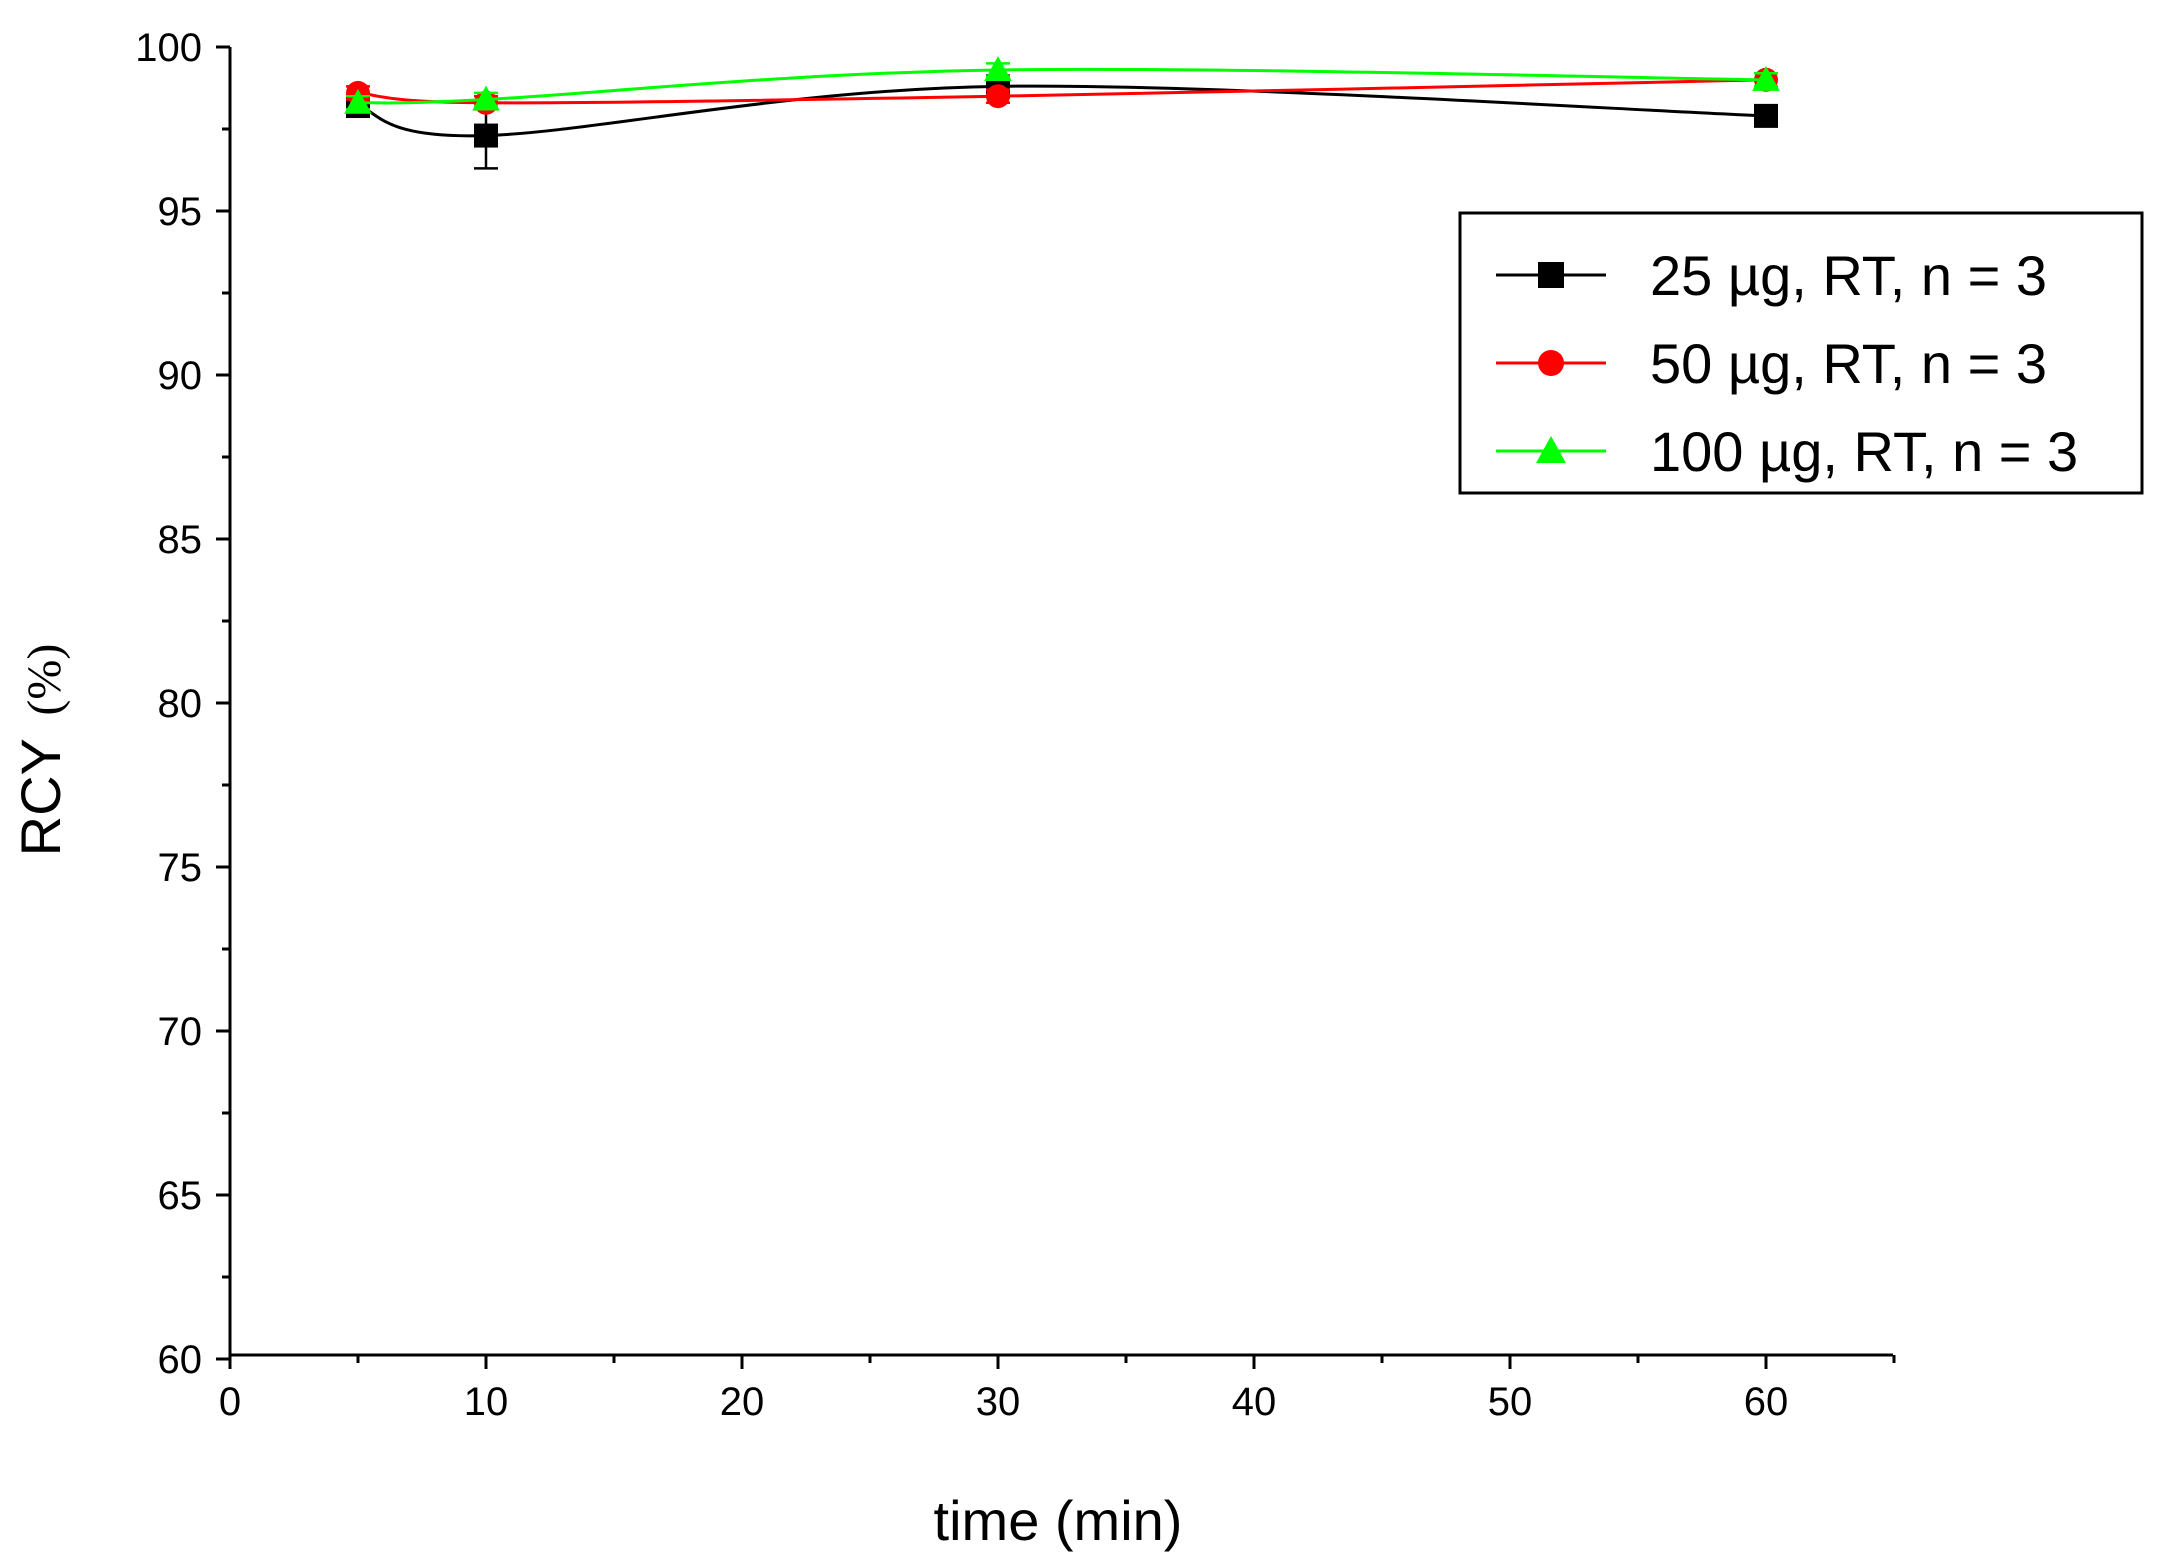 The height and width of the screenshot is (1568, 2160). I want to click on legend-box, so click(1801, 353).